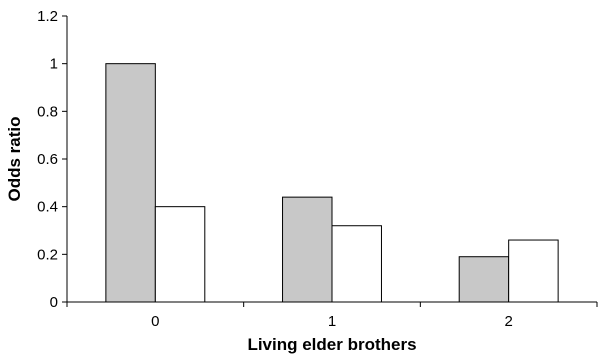  Describe the element at coordinates (47, 254) in the screenshot. I see `y-tick-label: 0.2` at that location.